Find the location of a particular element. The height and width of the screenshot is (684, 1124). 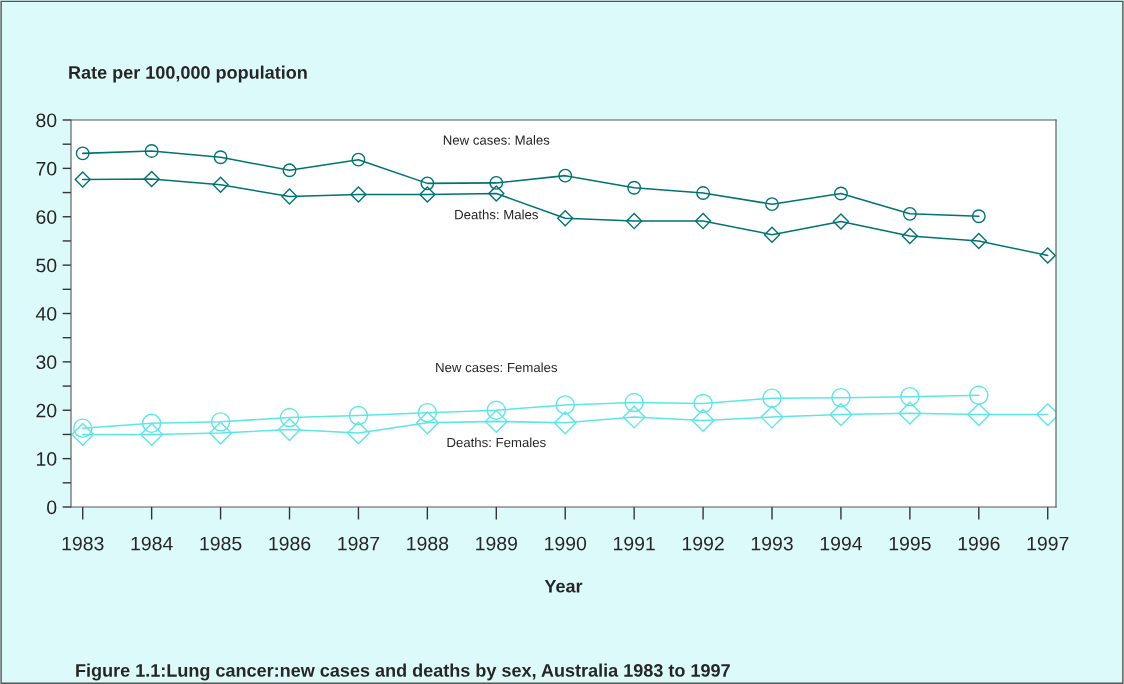

series-label: Deaths: Females is located at coordinates (496, 442).